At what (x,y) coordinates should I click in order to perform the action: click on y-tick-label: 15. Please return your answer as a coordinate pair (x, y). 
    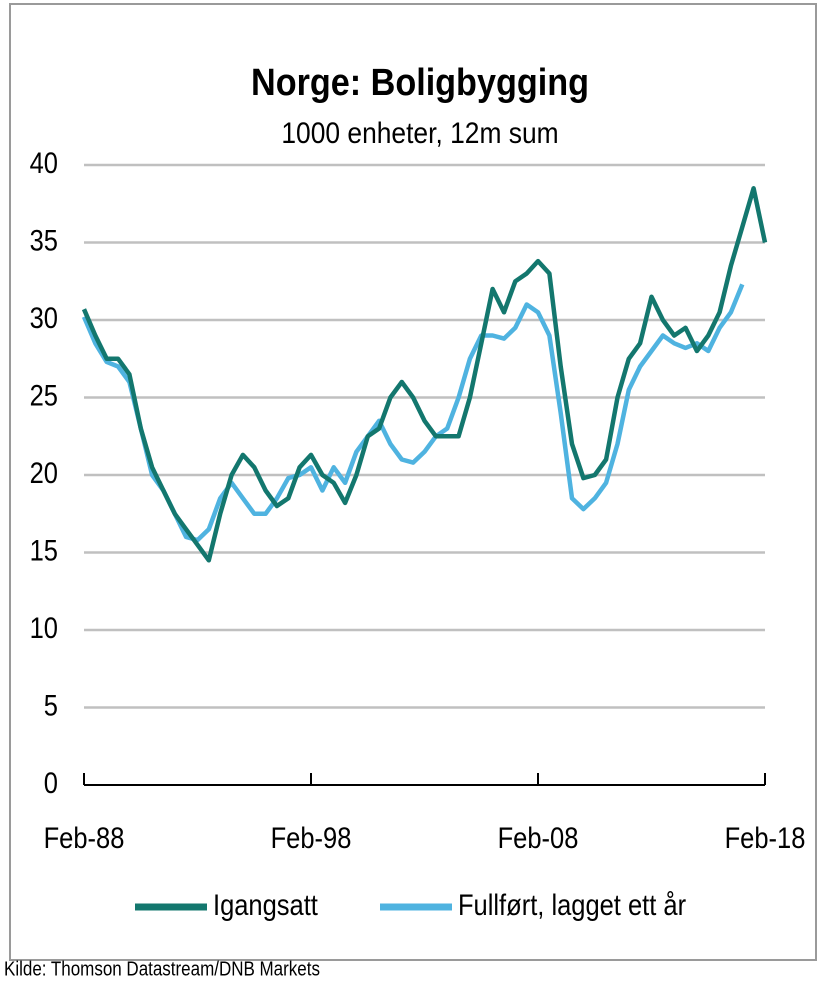
    Looking at the image, I should click on (44, 549).